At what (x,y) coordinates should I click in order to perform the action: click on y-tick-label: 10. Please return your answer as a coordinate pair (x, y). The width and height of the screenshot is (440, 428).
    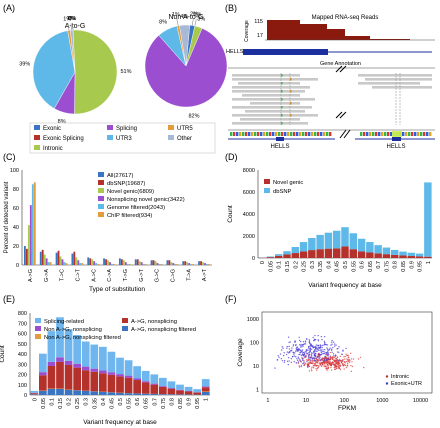
    Looking at the image, I should click on (256, 367).